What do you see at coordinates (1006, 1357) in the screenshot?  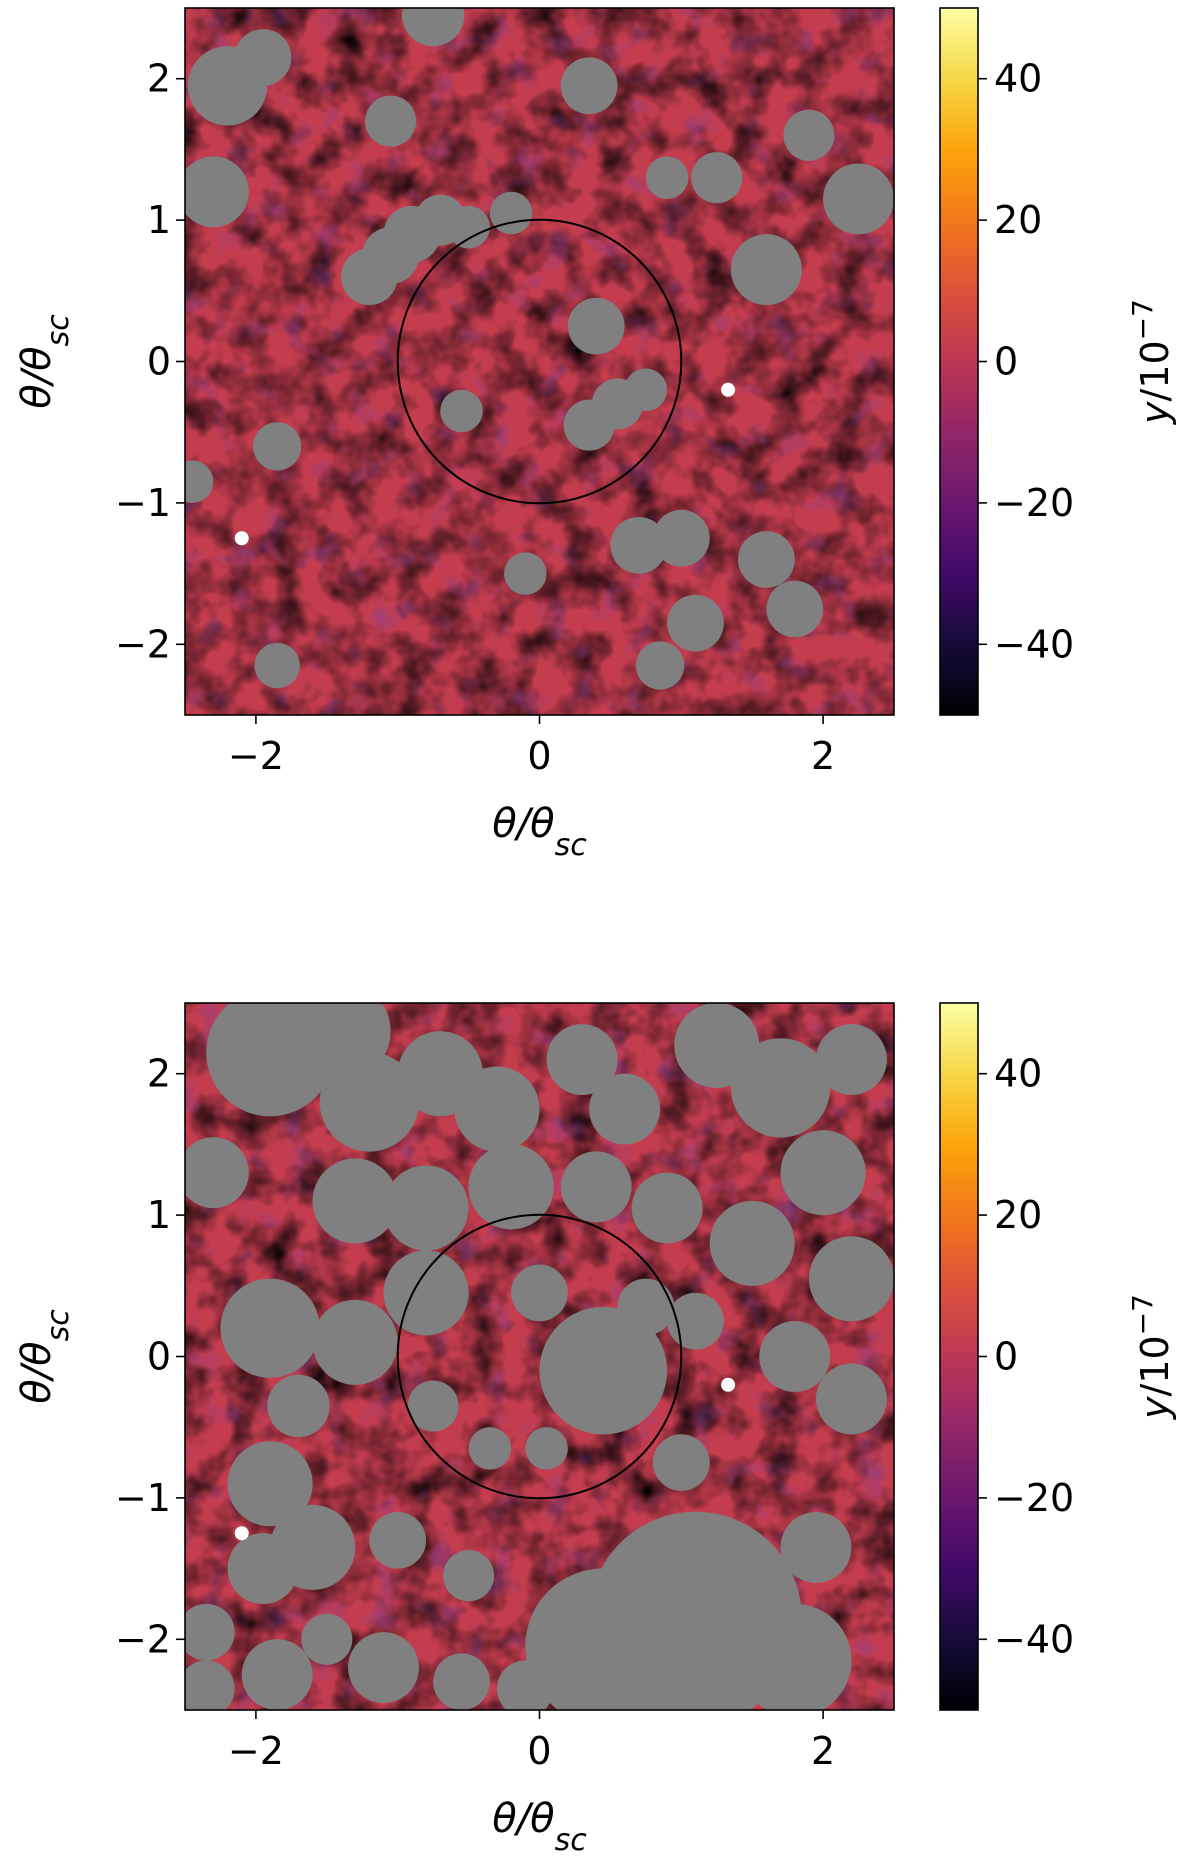 I see `colorbar-tick-label: 0` at bounding box center [1006, 1357].